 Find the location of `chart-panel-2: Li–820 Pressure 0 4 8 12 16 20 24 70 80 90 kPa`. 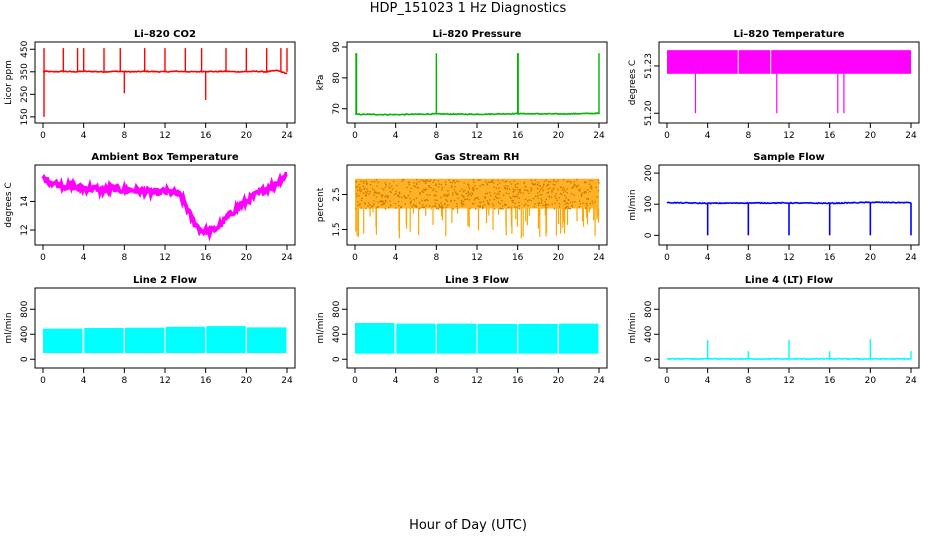

chart-panel-2: Li–820 Pressure 0 4 8 12 16 20 24 70 80 90 kPa is located at coordinates (462, 85).